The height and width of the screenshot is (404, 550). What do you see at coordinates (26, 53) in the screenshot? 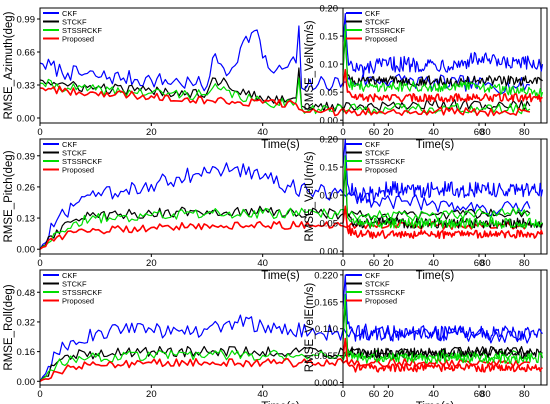
I see `y-tick-label: 0.66` at bounding box center [26, 53].